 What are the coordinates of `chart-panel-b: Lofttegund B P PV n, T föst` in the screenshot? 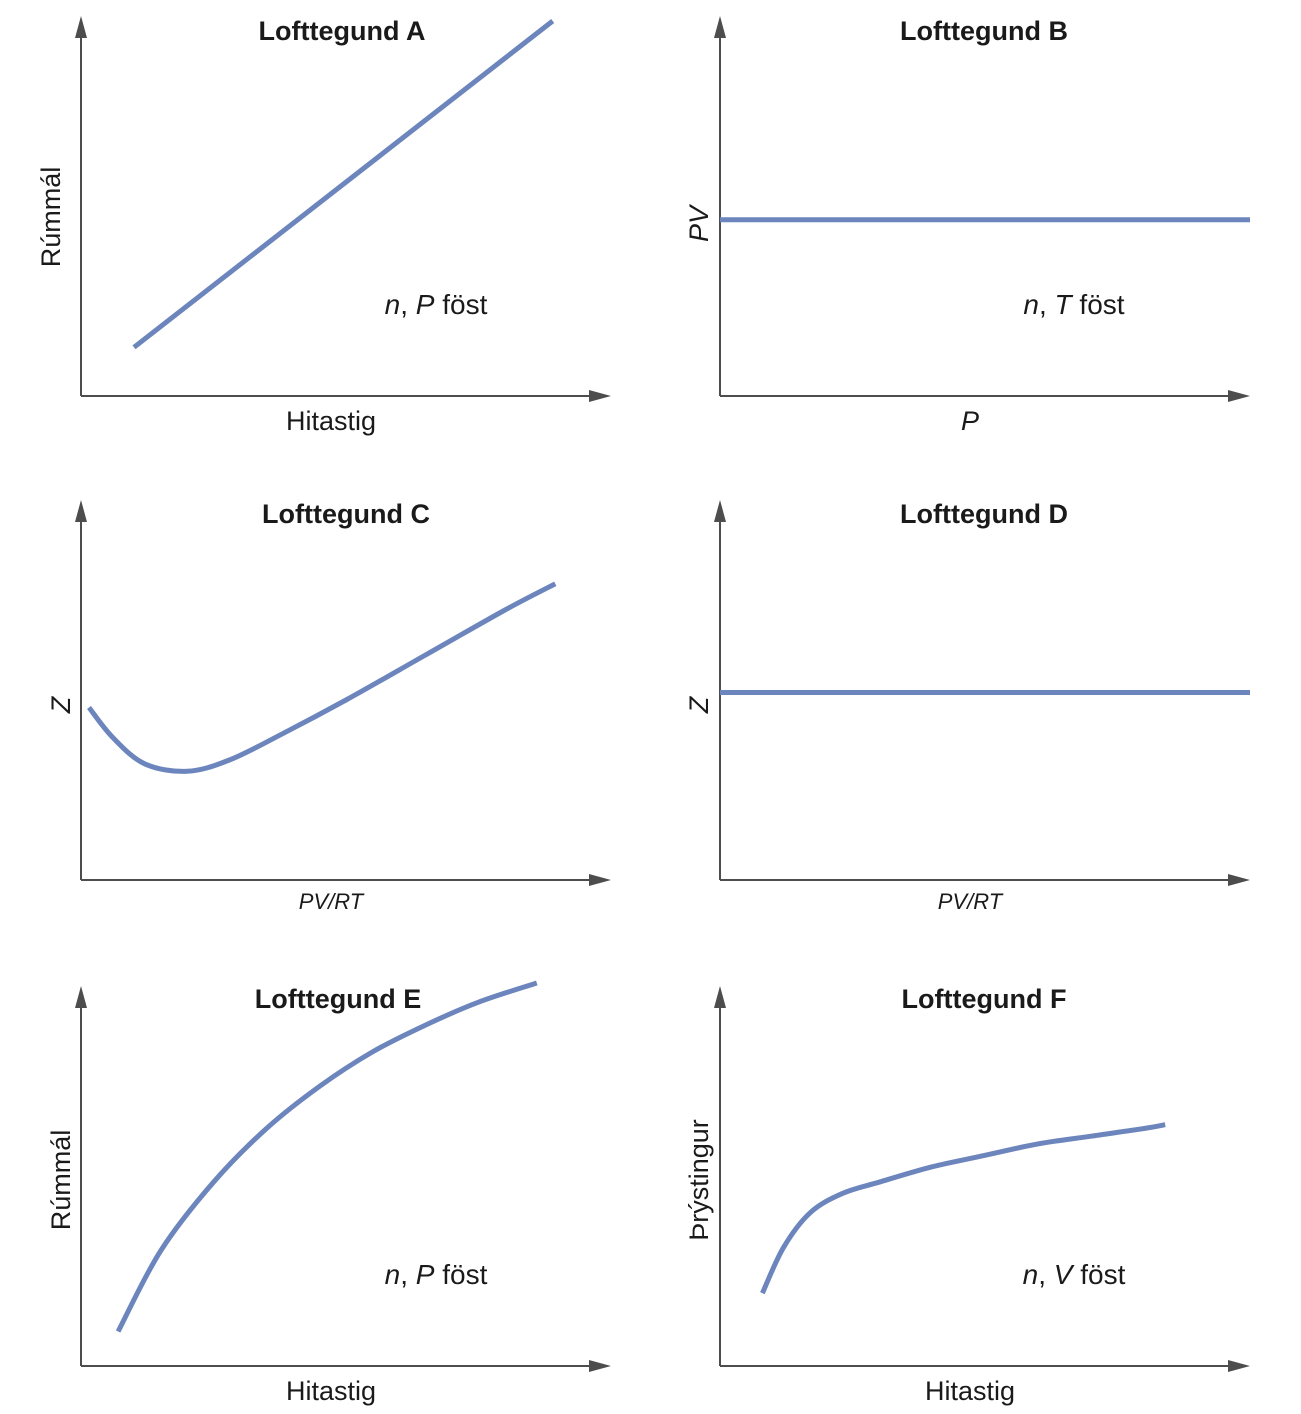 It's located at (967, 226).